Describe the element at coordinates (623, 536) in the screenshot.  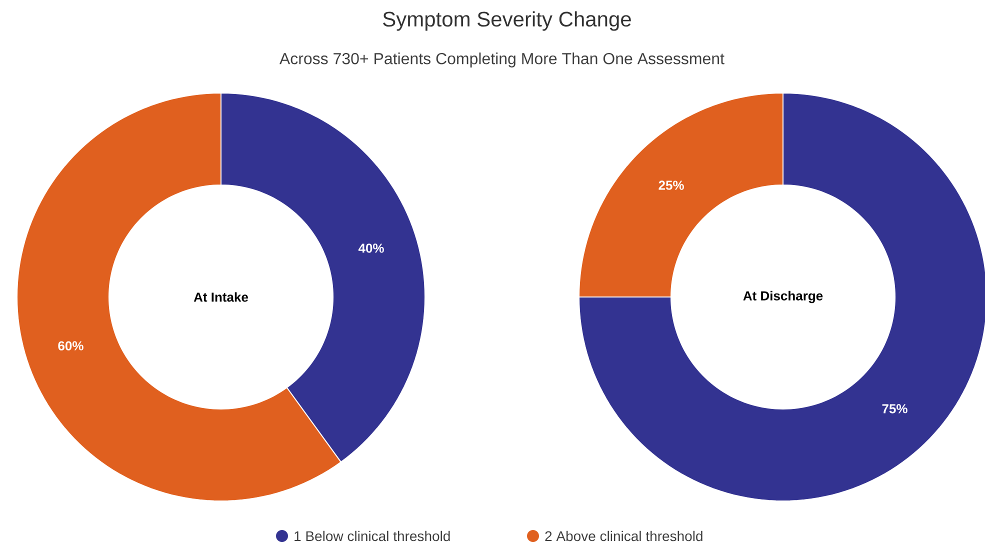
I see `legend-label: 2 Above clinical threshold` at that location.